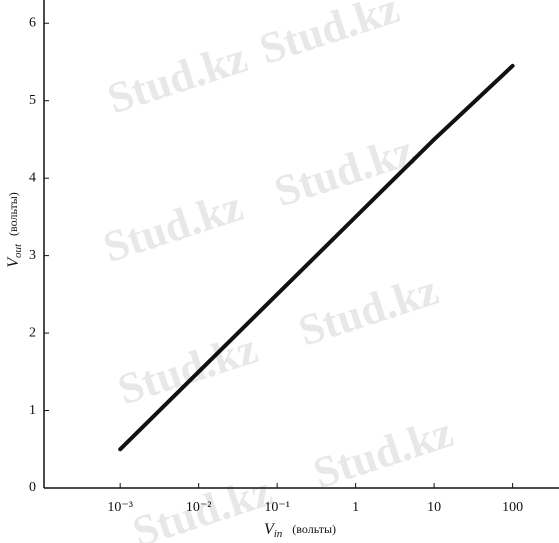  Describe the element at coordinates (32, 487) in the screenshot. I see `y-tick-label: 0` at that location.